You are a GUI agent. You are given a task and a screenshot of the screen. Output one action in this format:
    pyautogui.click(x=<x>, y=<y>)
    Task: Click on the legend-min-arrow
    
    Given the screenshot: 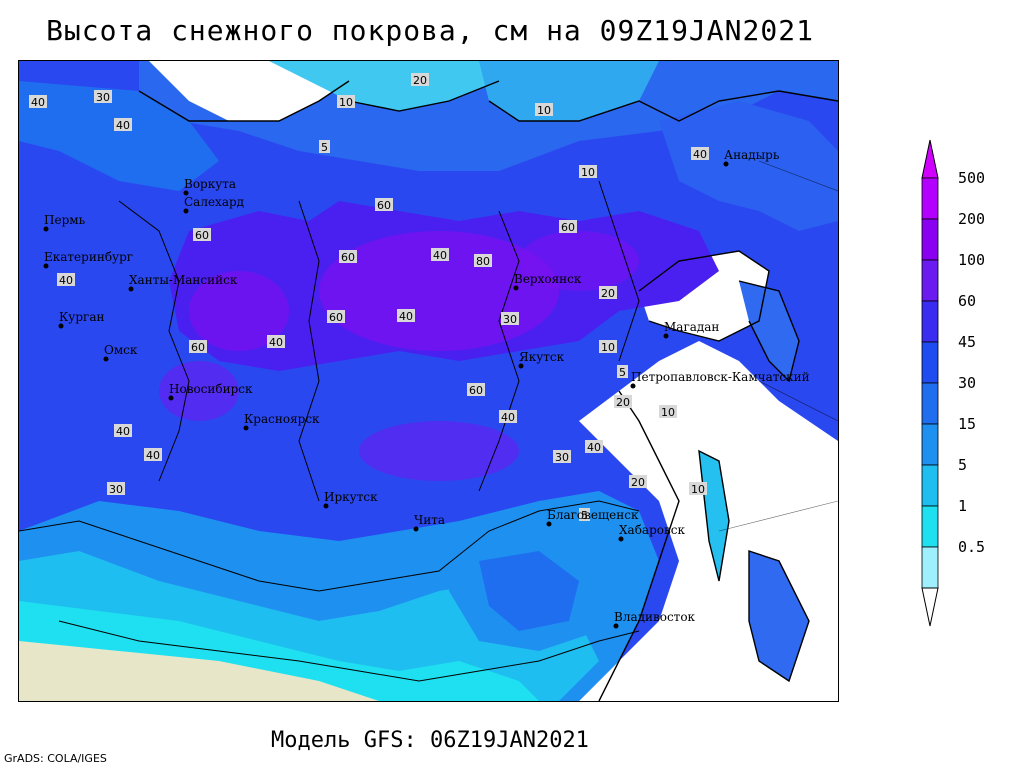 What is the action you would take?
    pyautogui.click(x=930, y=607)
    